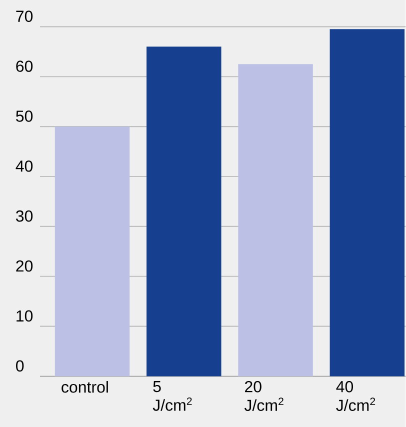 This screenshot has height=427, width=406. What do you see at coordinates (24, 16) in the screenshot?
I see `y-tick-label: 70` at bounding box center [24, 16].